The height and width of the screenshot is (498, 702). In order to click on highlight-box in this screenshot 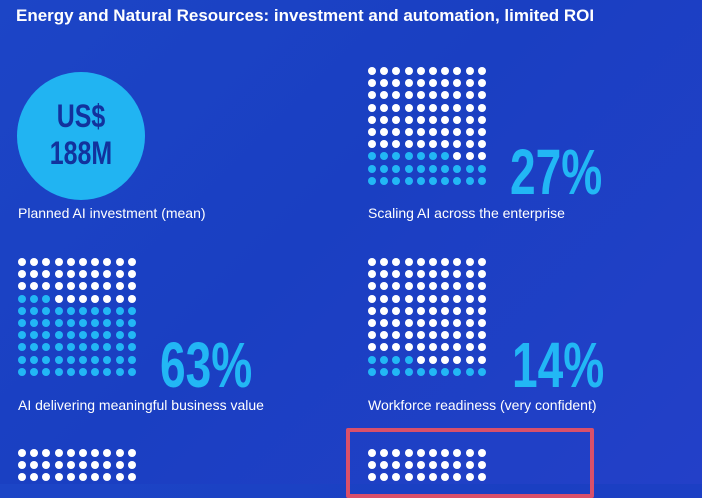, I will do `click(470, 463)`.